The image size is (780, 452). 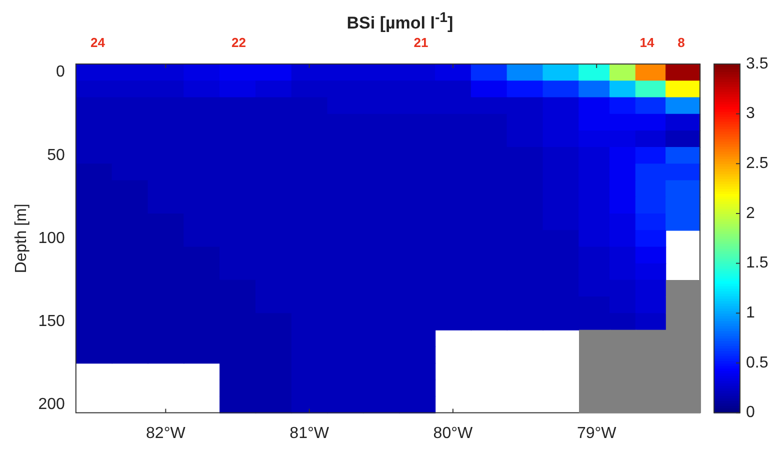 I want to click on text: 22, so click(x=239, y=42).